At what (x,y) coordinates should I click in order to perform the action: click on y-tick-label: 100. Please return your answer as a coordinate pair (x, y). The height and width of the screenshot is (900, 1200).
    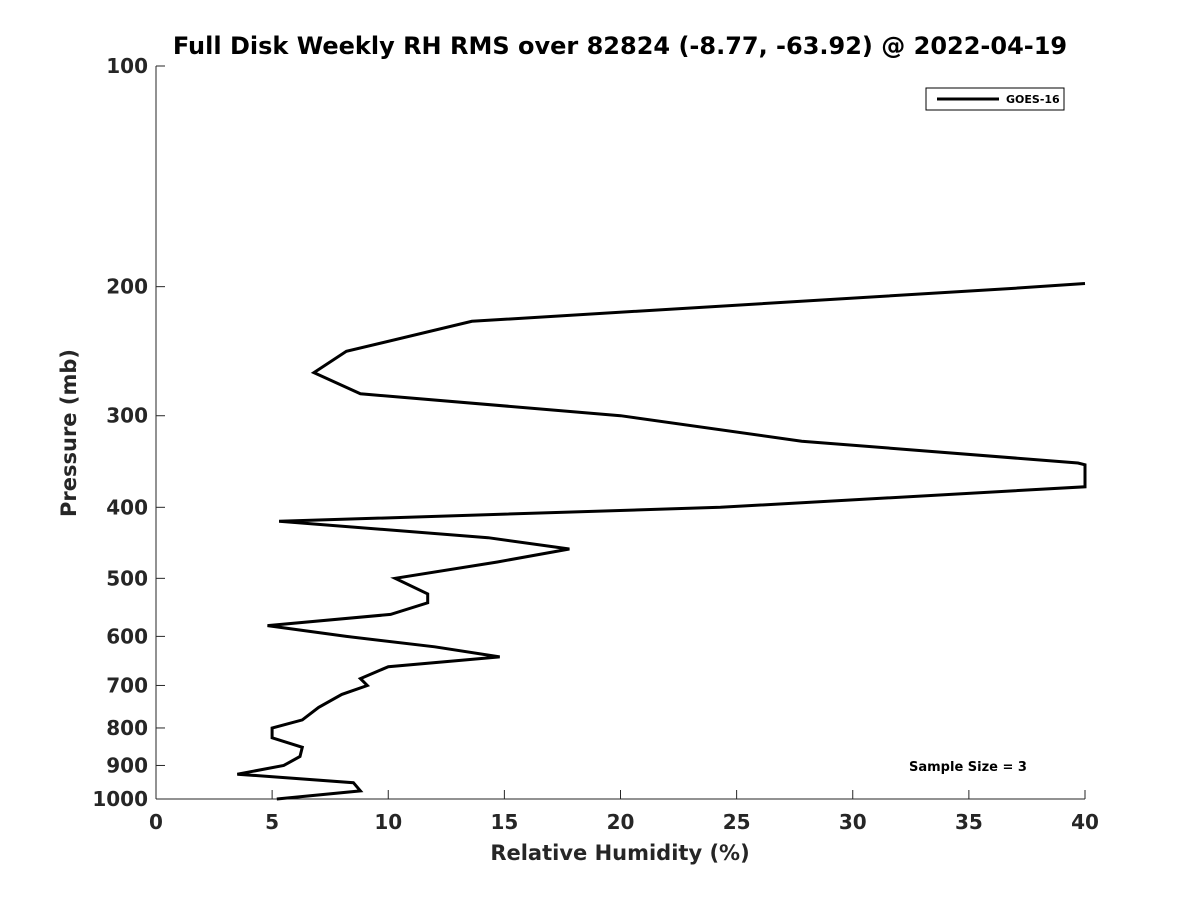
    Looking at the image, I should click on (127, 66).